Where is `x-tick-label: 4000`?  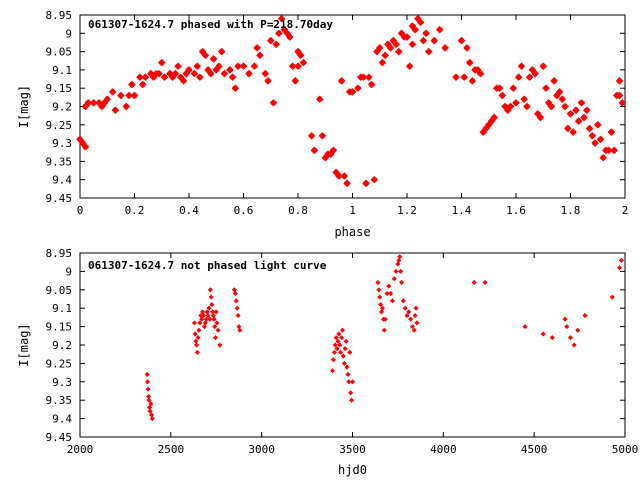 x-tick-label: 4000 is located at coordinates (443, 449).